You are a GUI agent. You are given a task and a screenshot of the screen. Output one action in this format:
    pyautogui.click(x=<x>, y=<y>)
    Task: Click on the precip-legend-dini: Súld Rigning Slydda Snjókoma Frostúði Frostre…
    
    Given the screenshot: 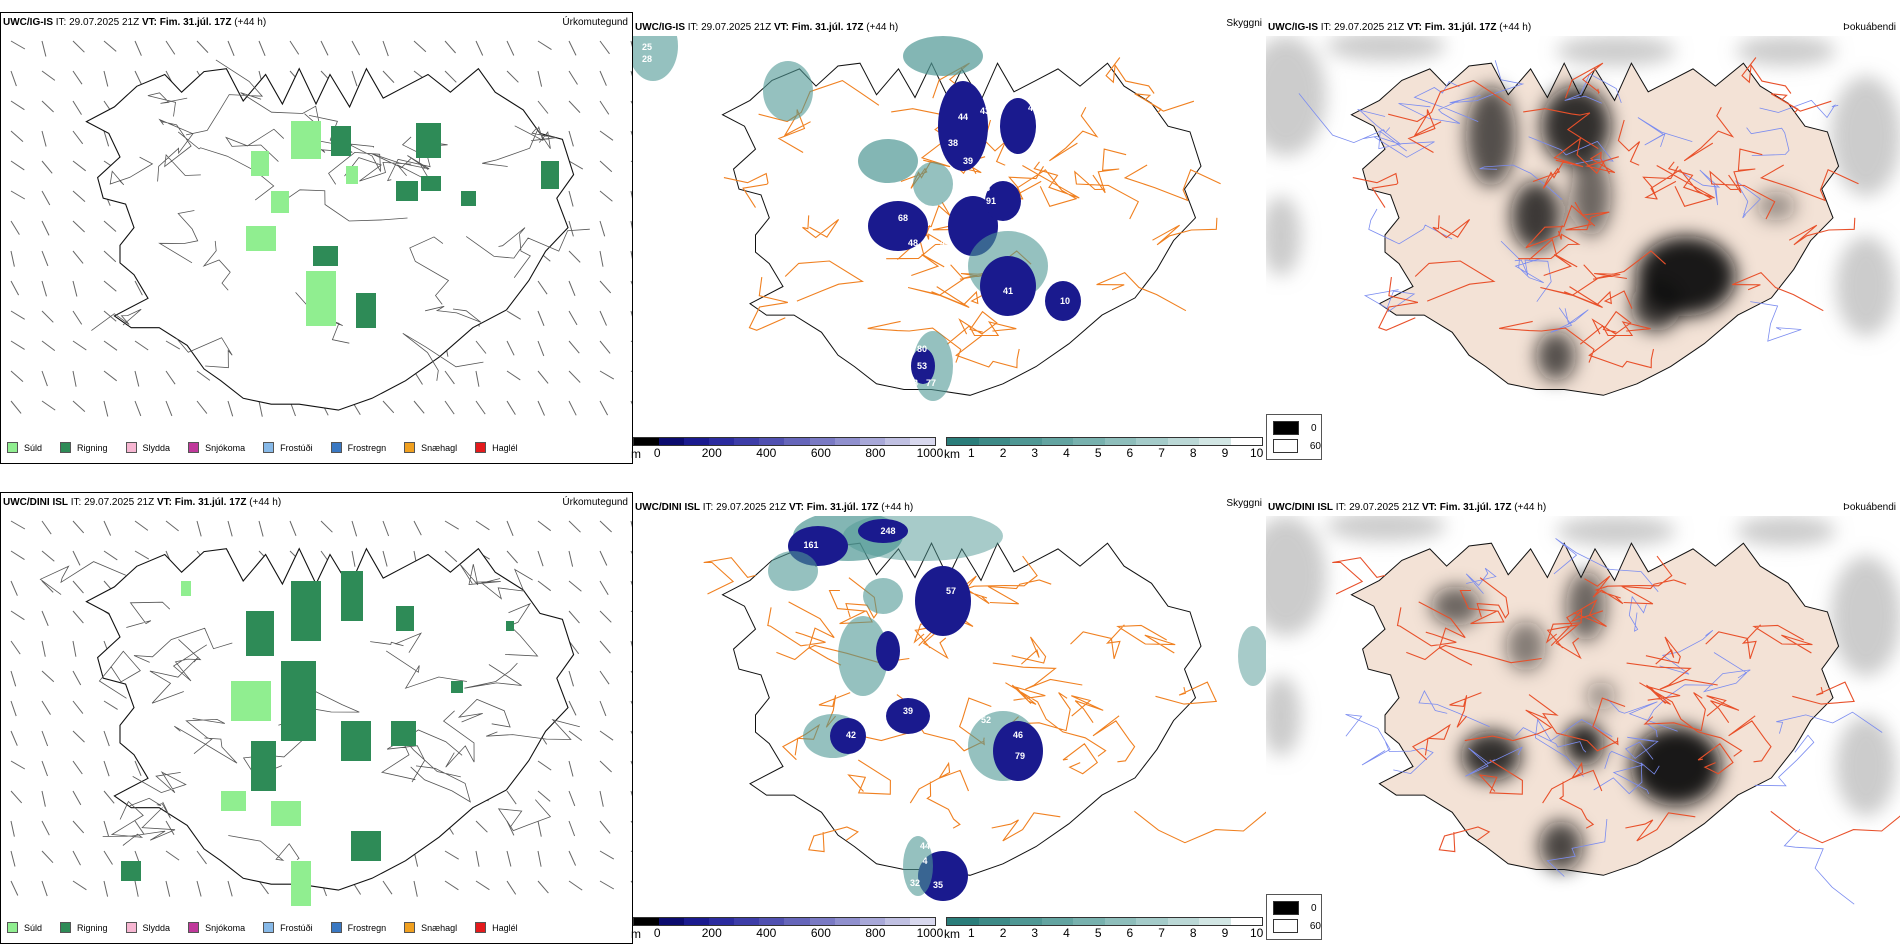 What is the action you would take?
    pyautogui.click(x=271, y=927)
    